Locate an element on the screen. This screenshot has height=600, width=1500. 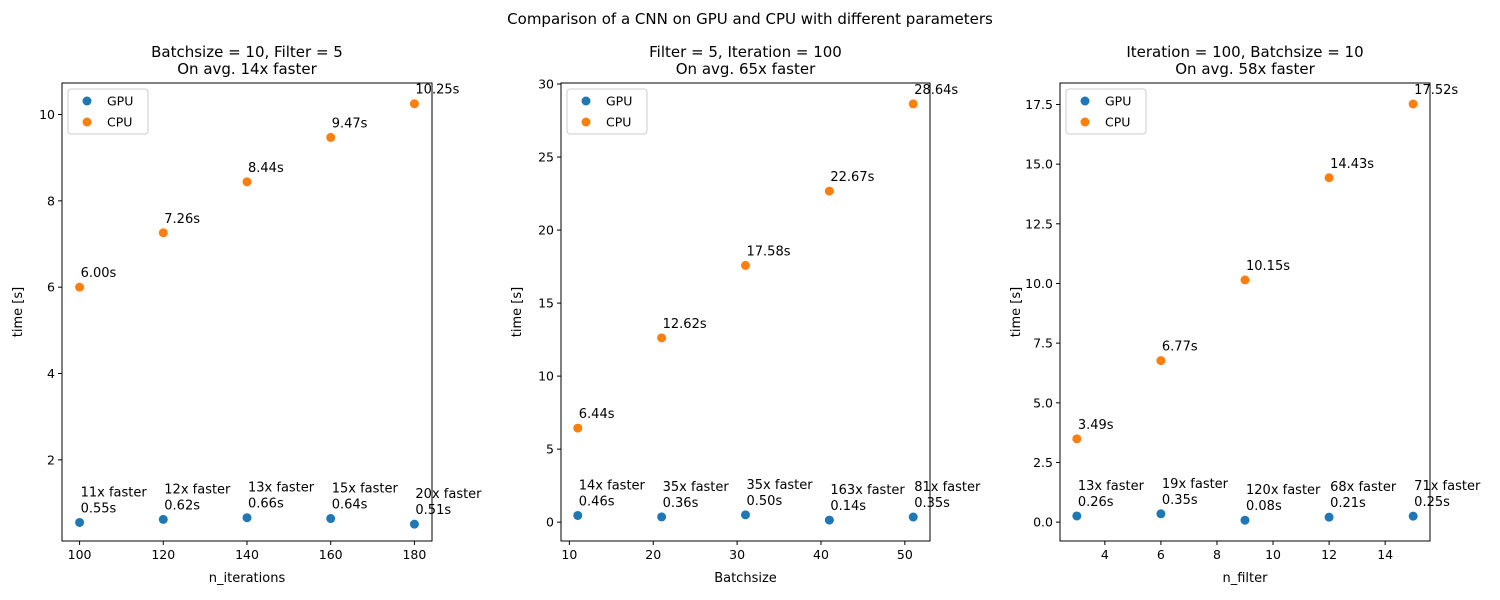
y-tick-label: 2 is located at coordinates (51, 459).